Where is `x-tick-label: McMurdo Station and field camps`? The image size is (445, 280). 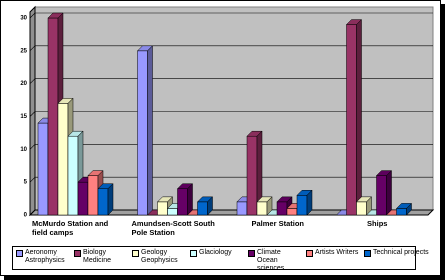
x-tick-label: McMurdo Station and field camps is located at coordinates (70, 228).